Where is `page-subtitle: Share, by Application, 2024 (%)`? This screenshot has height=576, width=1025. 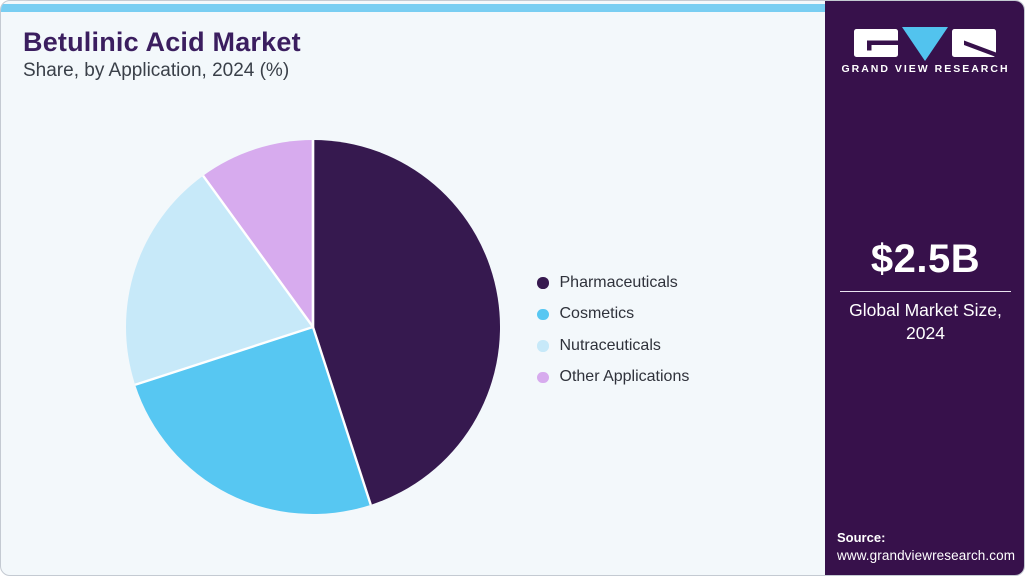
page-subtitle: Share, by Application, 2024 (%) is located at coordinates (156, 70).